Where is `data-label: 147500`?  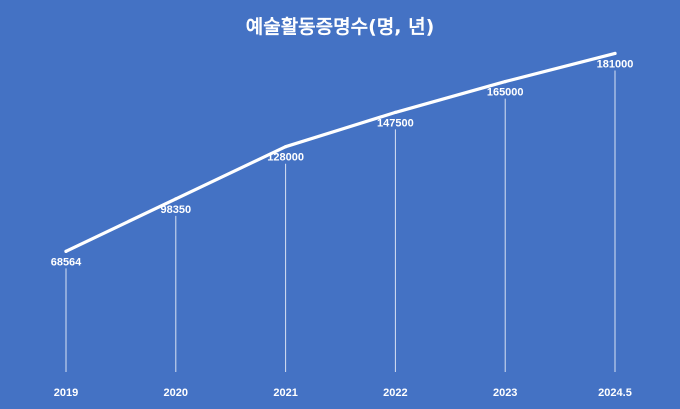 data-label: 147500 is located at coordinates (395, 123).